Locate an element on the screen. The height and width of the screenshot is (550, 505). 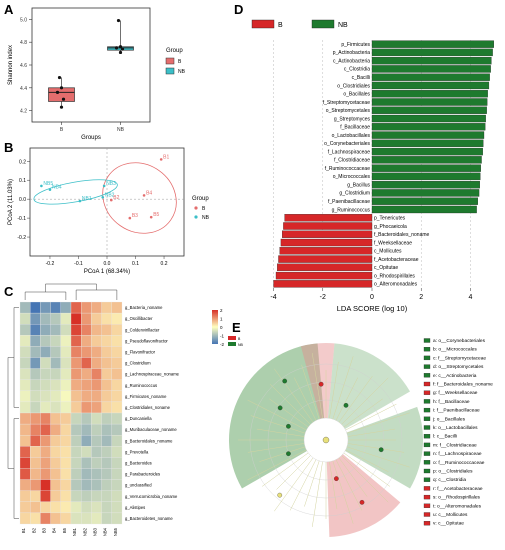
x-tick-label: -2 is located at coordinates (323, 297).